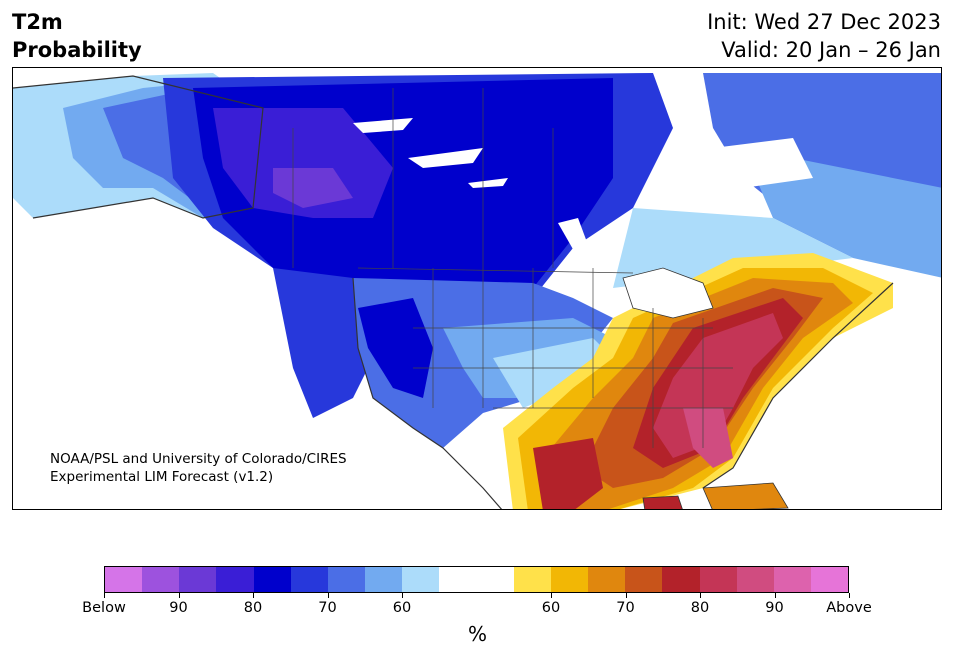 Image resolution: width=953 pixels, height=659 pixels. What do you see at coordinates (488, 183) in the screenshot?
I see `lake-athabasca` at bounding box center [488, 183].